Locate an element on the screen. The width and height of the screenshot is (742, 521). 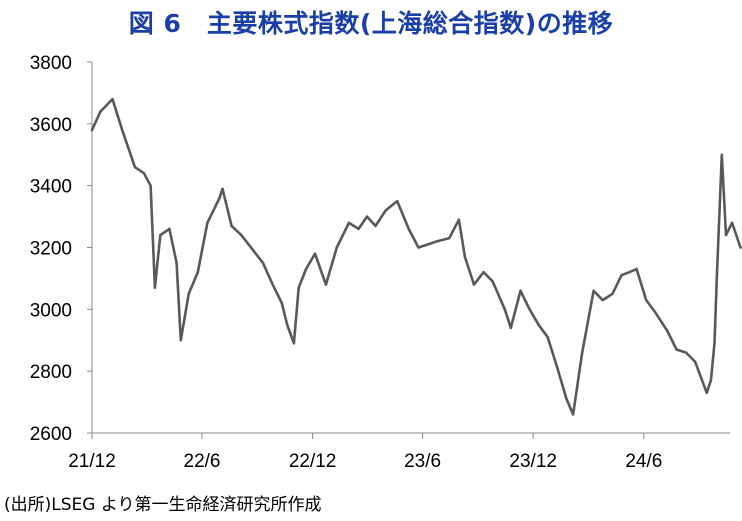
chart-title: 図 6 主要株式指数(上海総合指数)の推移 is located at coordinates (371, 23).